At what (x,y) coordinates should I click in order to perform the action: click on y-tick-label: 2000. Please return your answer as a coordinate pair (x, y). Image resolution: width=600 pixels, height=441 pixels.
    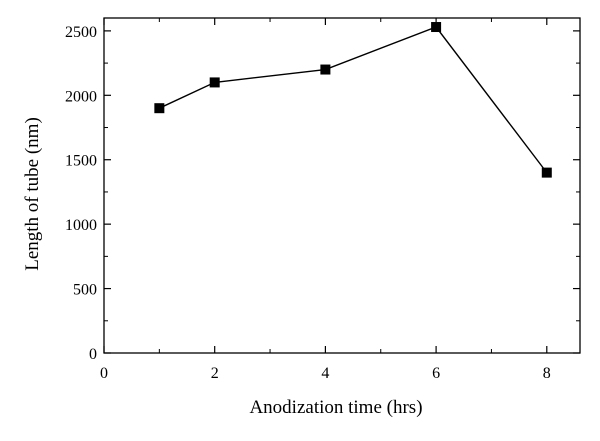
    Looking at the image, I should click on (81, 96).